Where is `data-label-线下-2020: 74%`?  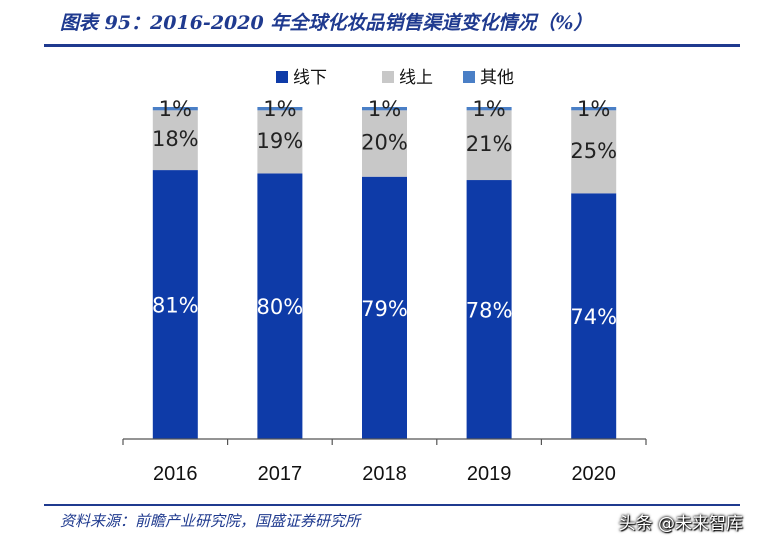 data-label-线下-2020: 74% is located at coordinates (593, 317).